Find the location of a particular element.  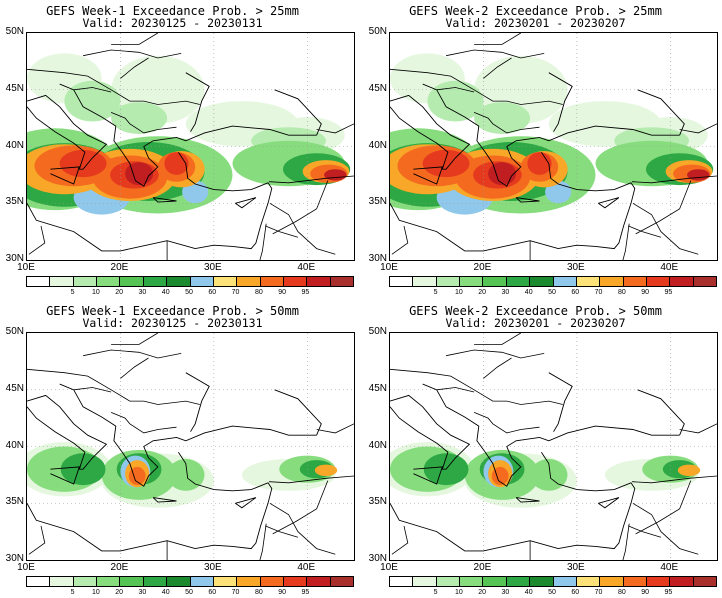

colorbar is located at coordinates (190, 581).